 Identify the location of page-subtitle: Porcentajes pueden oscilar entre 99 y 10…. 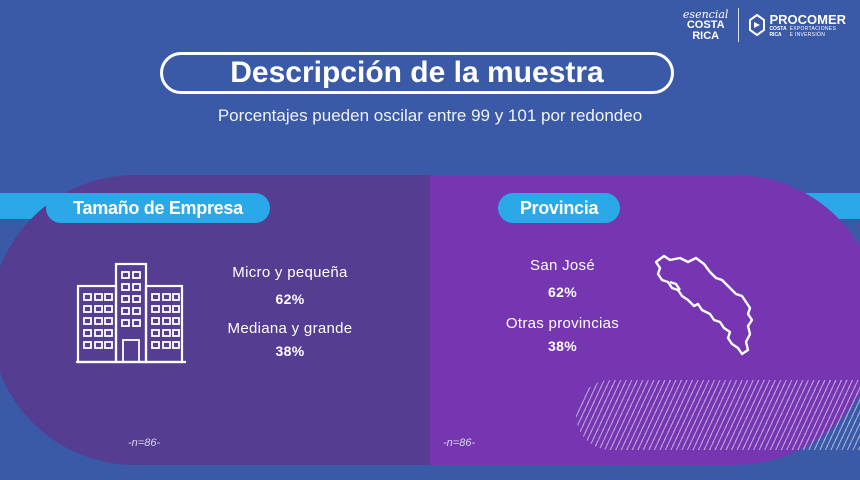
(430, 115).